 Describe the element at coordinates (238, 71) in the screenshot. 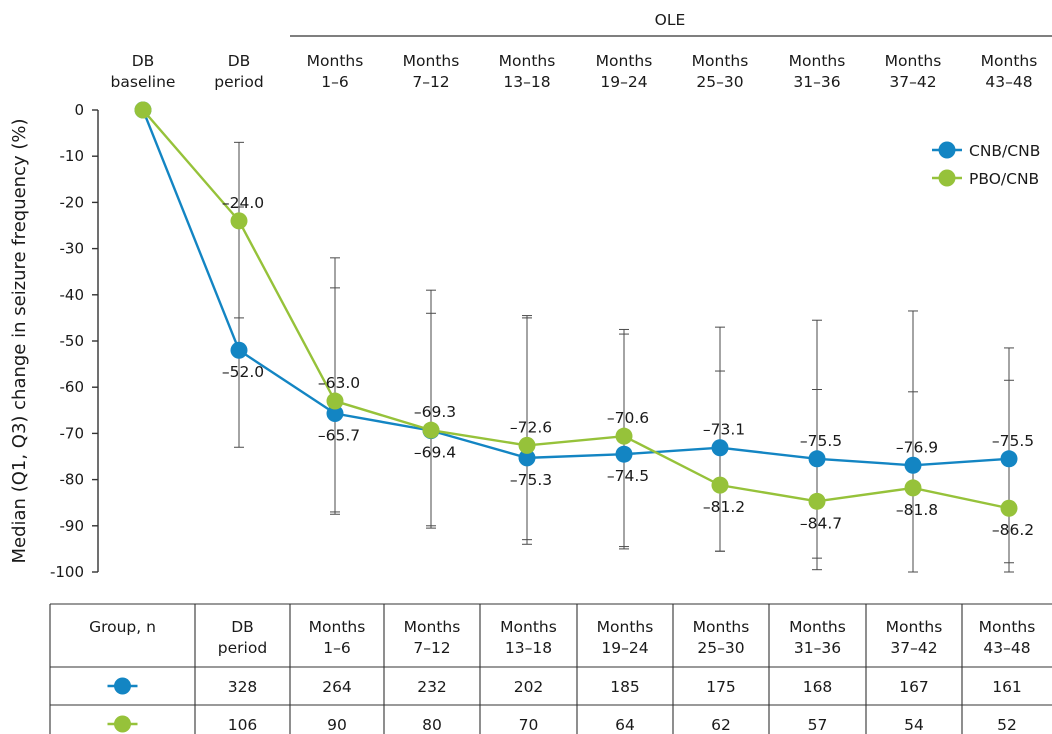

I see `column-header: DB period` at that location.